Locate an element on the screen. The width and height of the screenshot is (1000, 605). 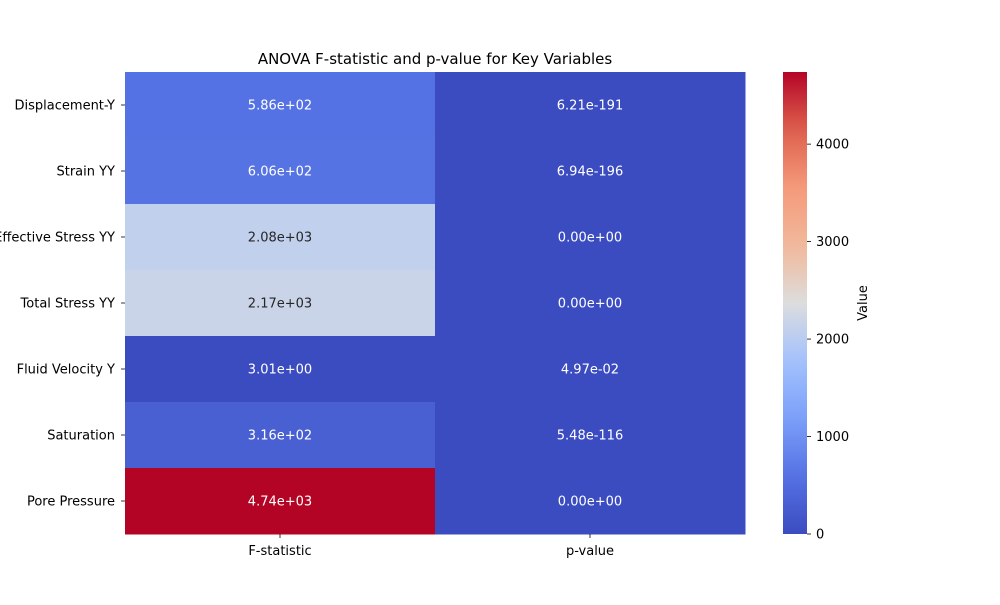
row-label: Saturation is located at coordinates (81, 436).